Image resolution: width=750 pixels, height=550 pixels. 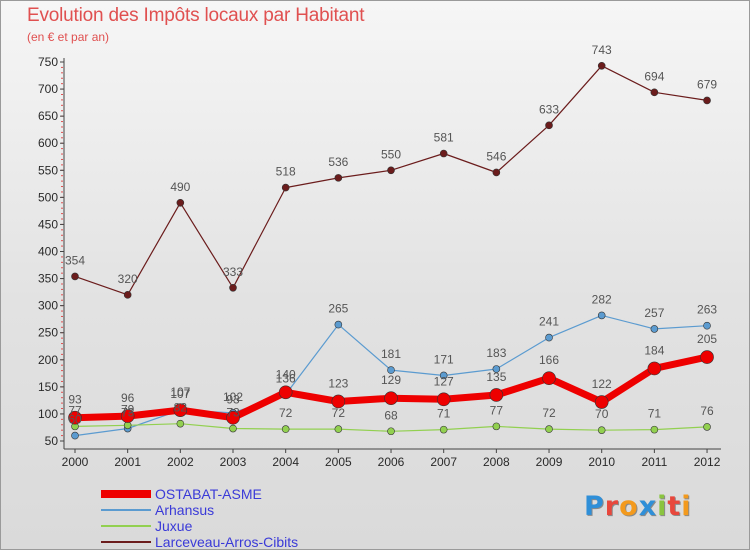 I want to click on data-label-juxue: 82, so click(x=181, y=408).